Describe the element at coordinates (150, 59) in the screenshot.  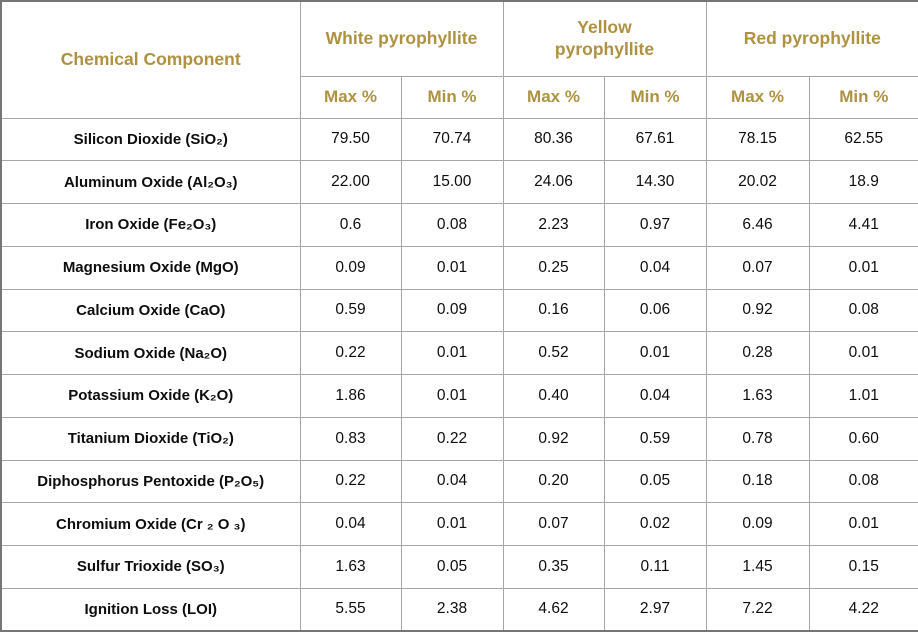
I see `column-header-chemical-component: Chemical Component` at that location.